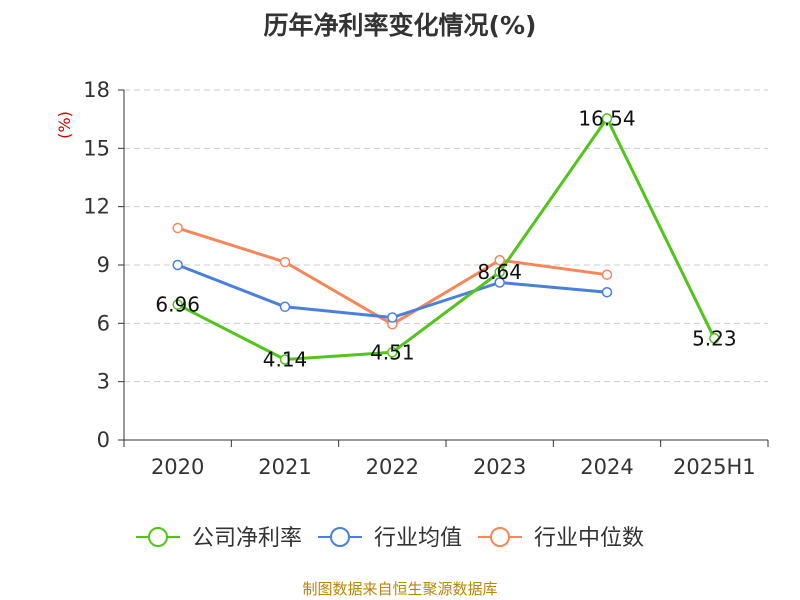  I want to click on data-label-2020: 6.96, so click(177, 305).